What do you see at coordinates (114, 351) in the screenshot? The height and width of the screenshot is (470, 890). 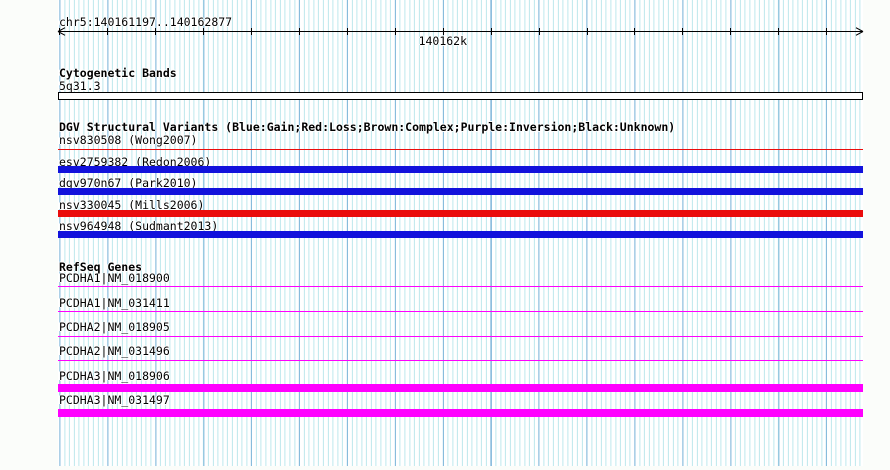 I see `refseq-feature-label: PCDHA2|NM_031496` at bounding box center [114, 351].